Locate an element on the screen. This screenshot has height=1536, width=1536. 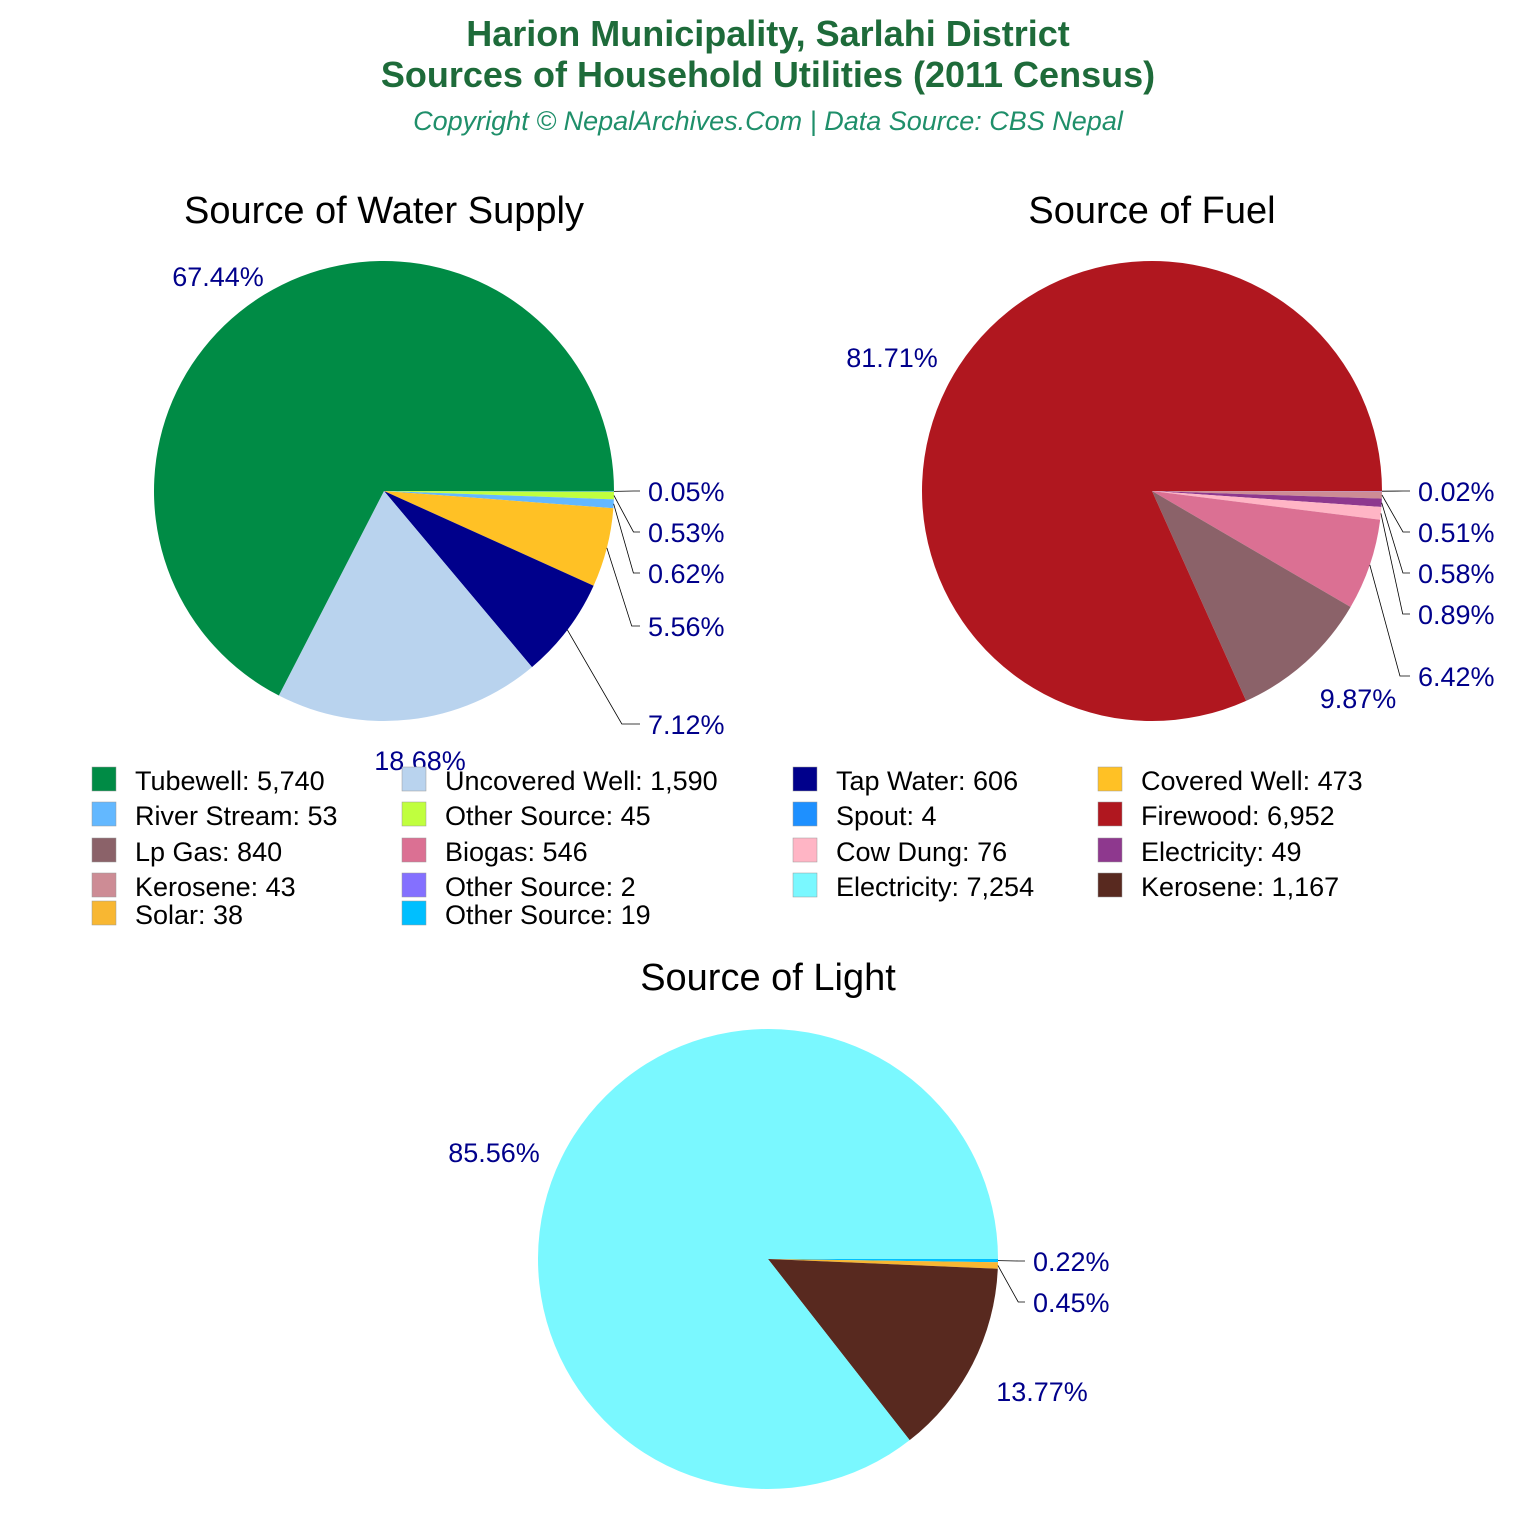
pie-slice-covered-well is located at coordinates (499, 538).